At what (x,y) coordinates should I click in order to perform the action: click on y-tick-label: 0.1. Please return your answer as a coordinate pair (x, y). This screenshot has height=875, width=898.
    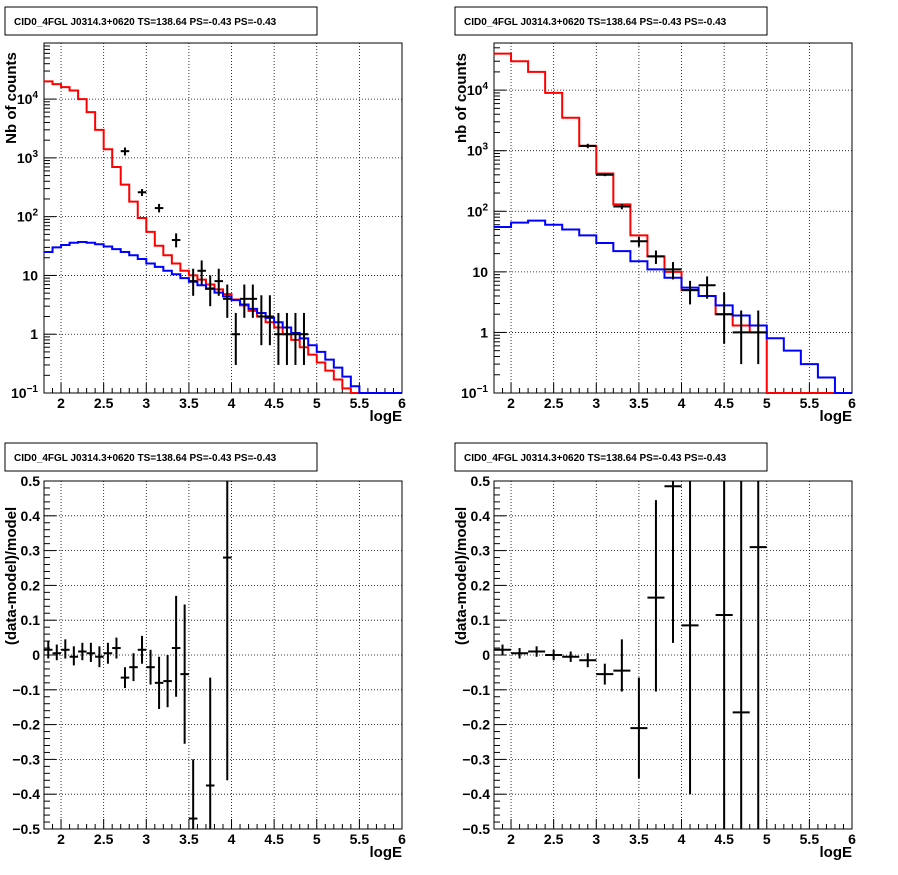
    Looking at the image, I should click on (481, 620).